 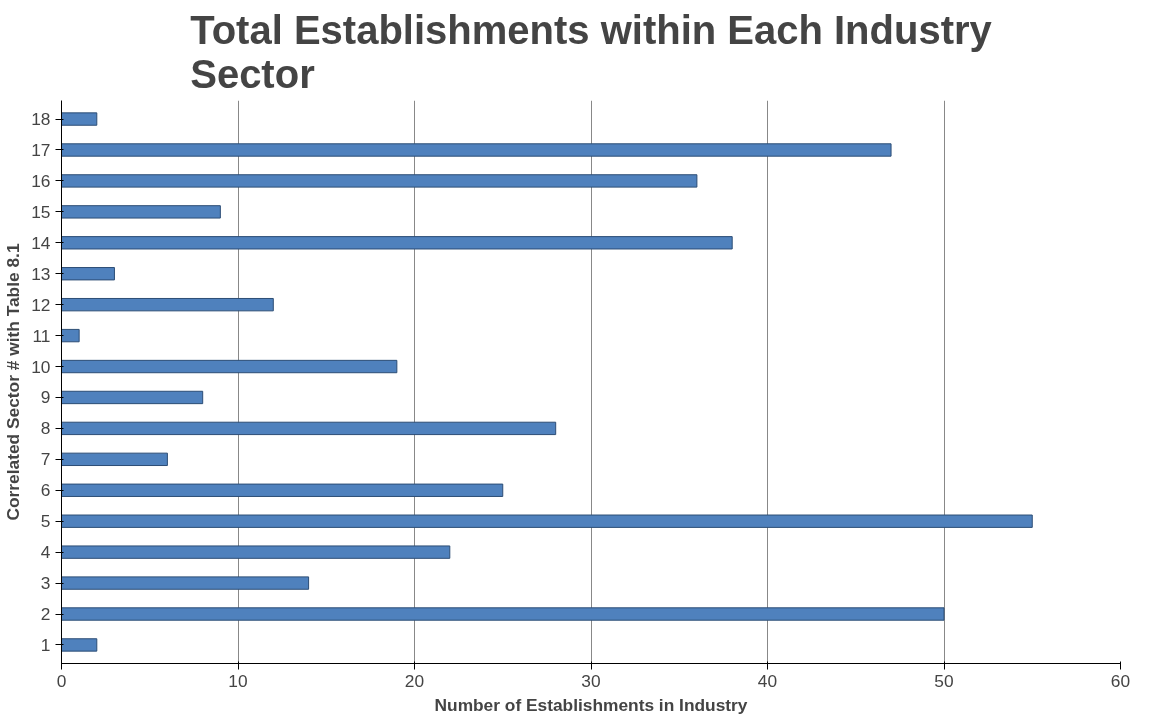 I want to click on x-tick-label: 0, so click(x=61, y=680).